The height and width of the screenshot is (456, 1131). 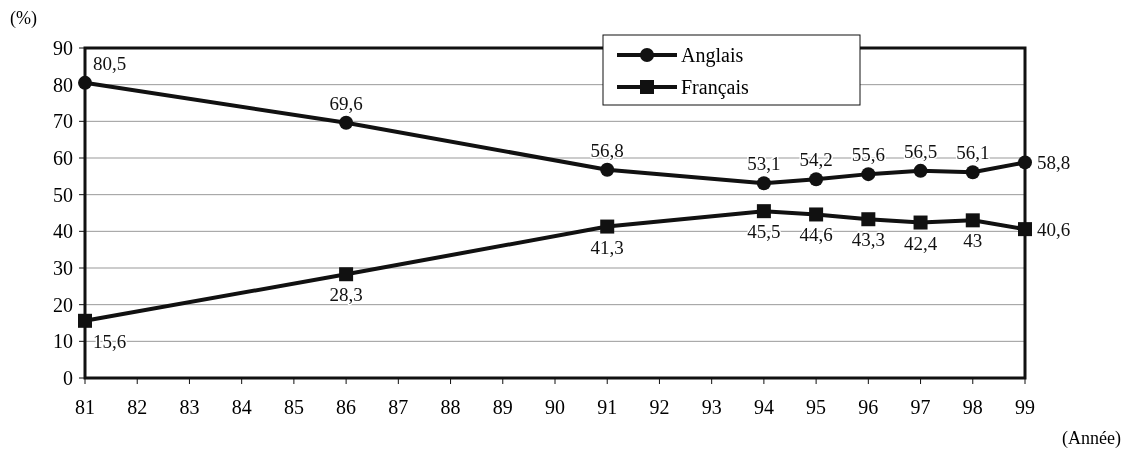 What do you see at coordinates (816, 235) in the screenshot?
I see `data-label: 44,6` at bounding box center [816, 235].